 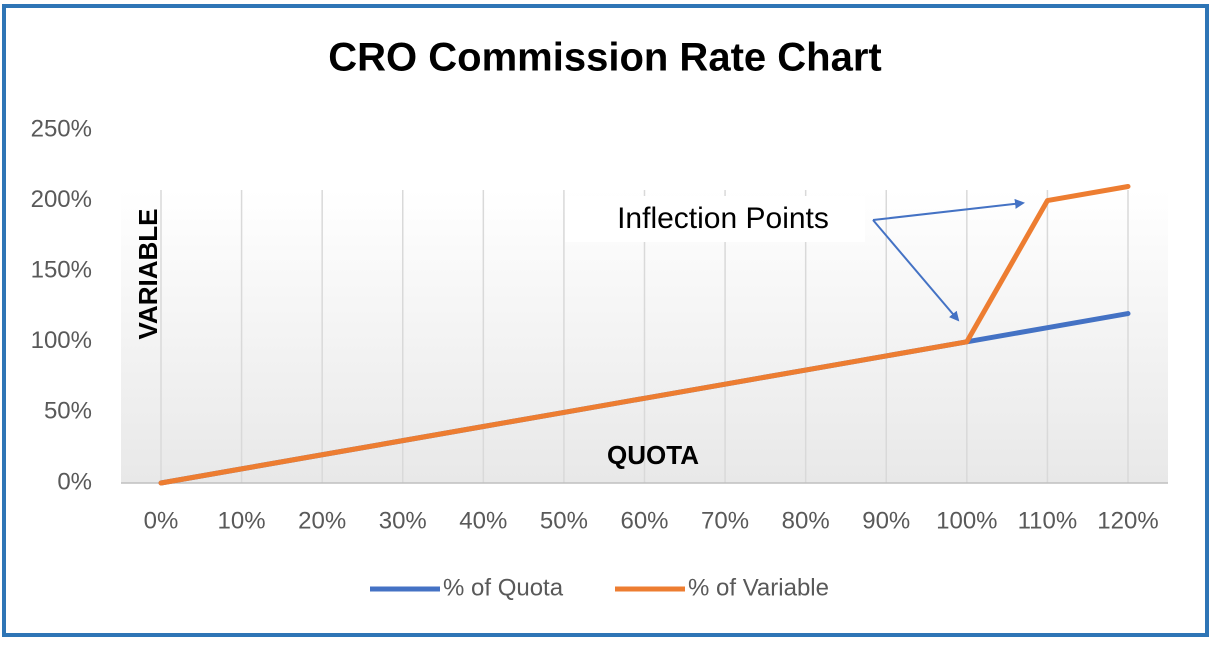 What do you see at coordinates (503, 587) in the screenshot?
I see `legend-label: % of Quota` at bounding box center [503, 587].